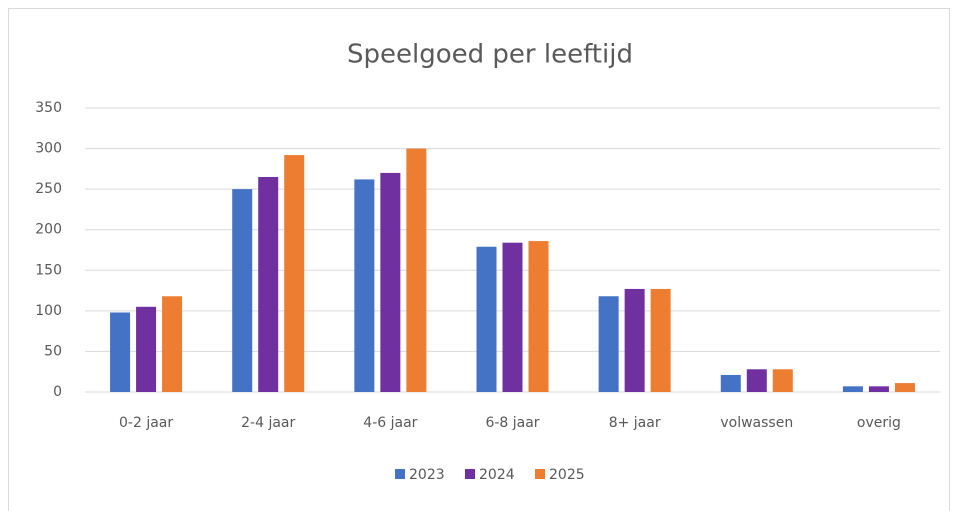  I want to click on x-tick-label: 6-8 jaar, so click(512, 423).